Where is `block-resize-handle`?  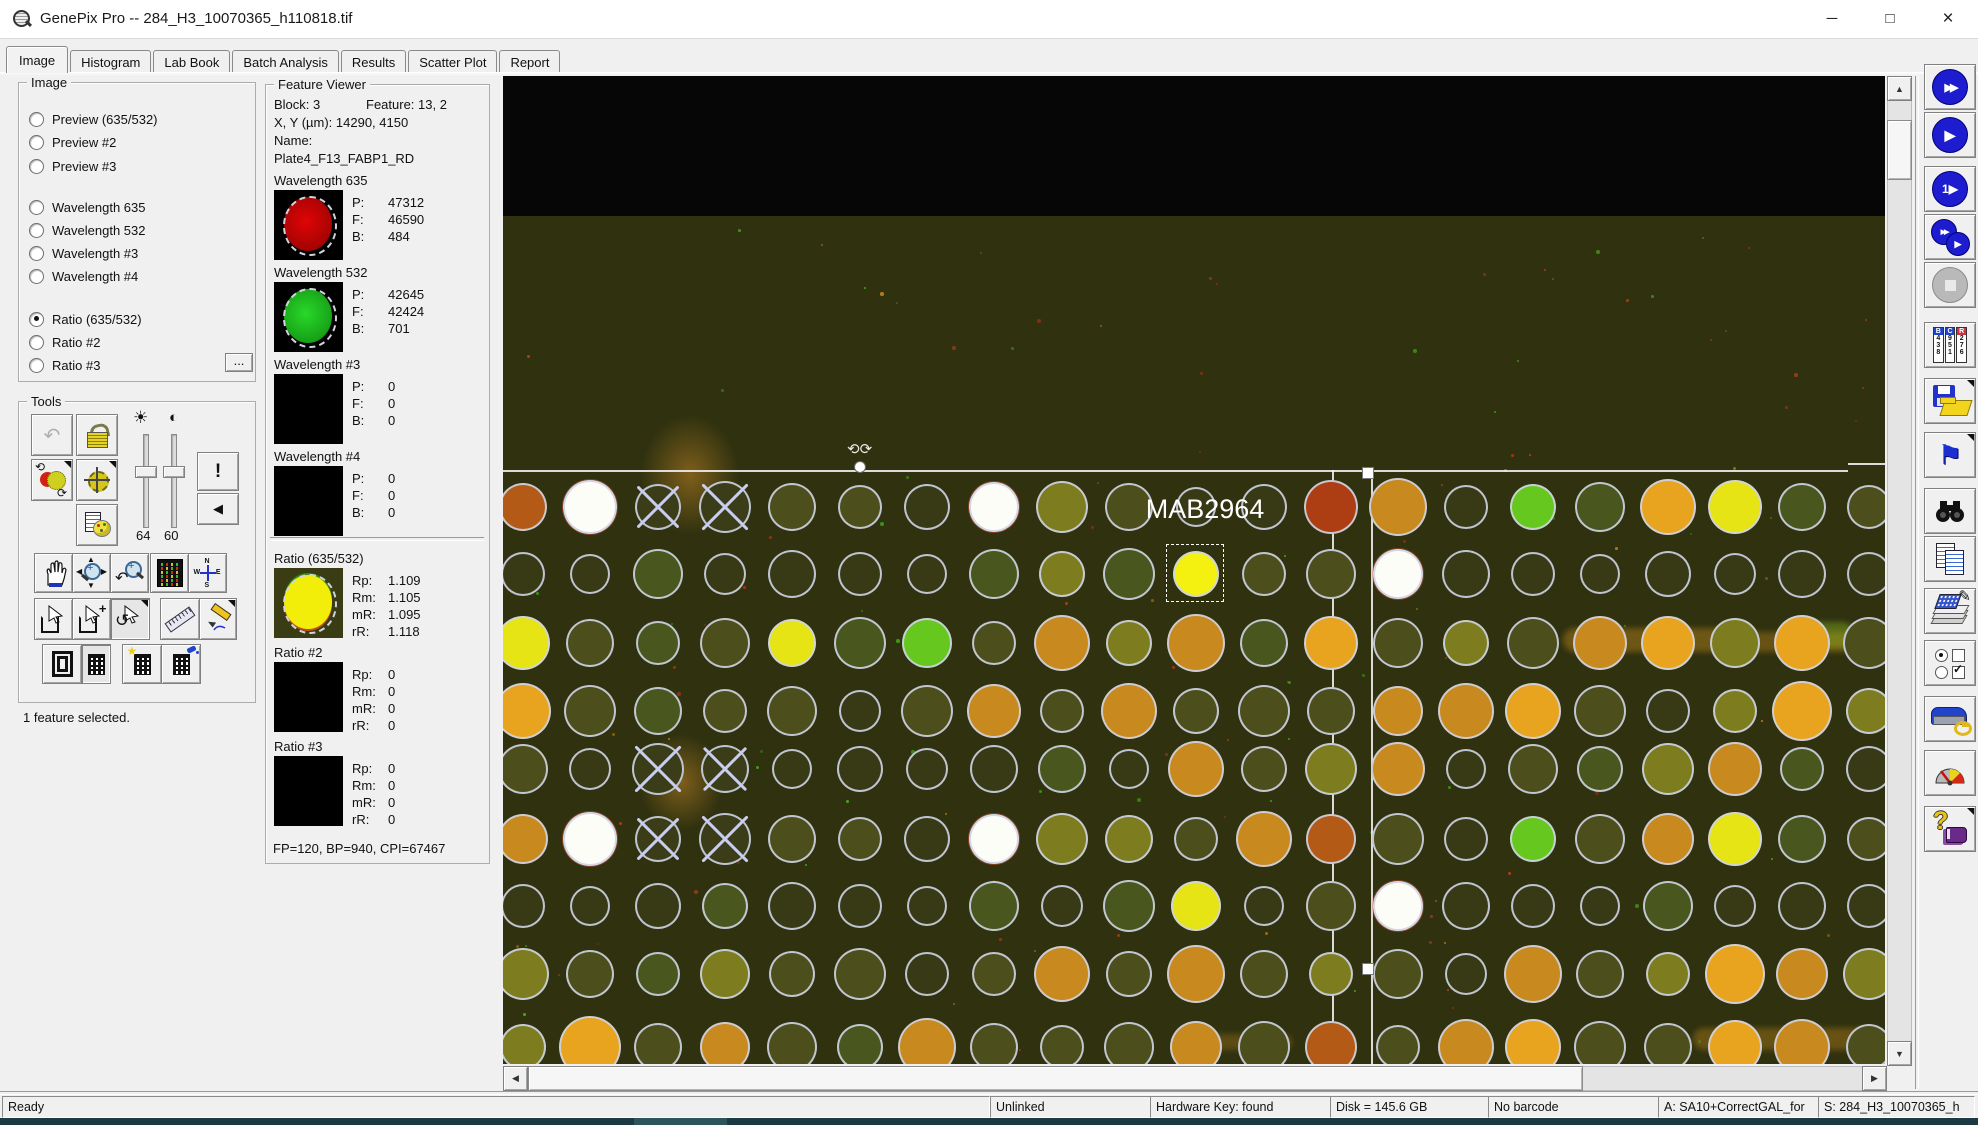 block-resize-handle is located at coordinates (1368, 969).